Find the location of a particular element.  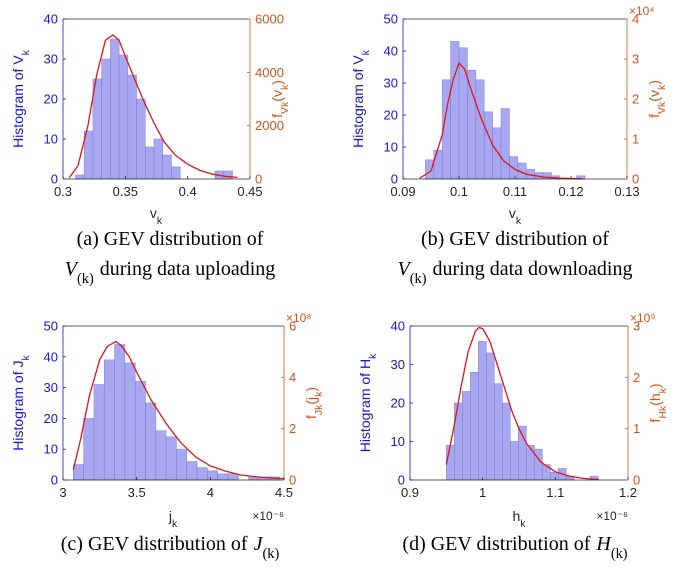

y-left-axis-label: Histogram of Jk is located at coordinates (21, 403).